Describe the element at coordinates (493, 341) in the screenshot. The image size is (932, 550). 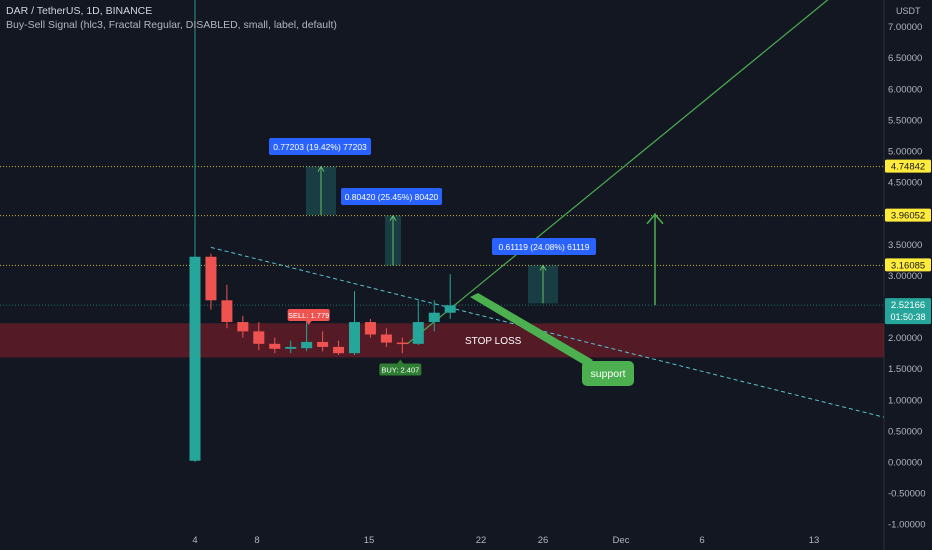
I see `stop-loss-label: STOP LOSS` at that location.